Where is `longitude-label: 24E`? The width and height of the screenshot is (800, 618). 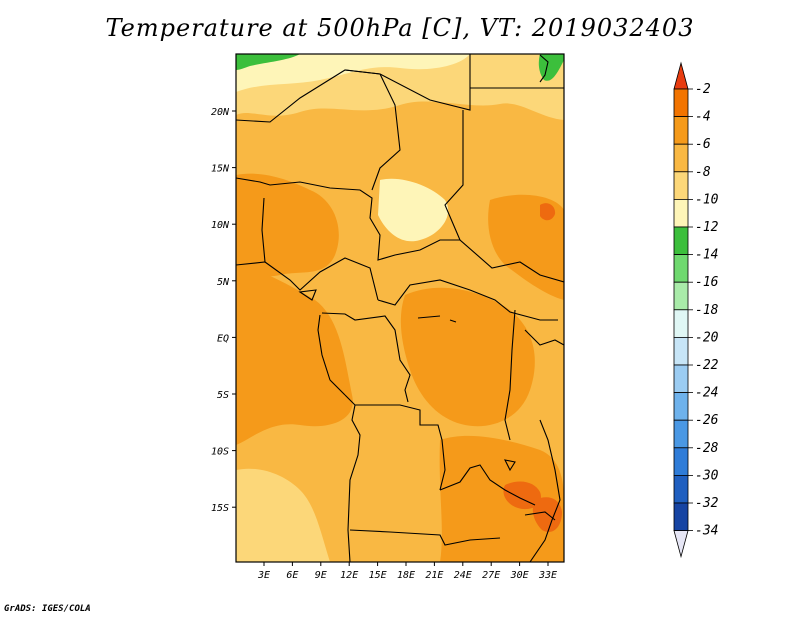
longitude-label: 24E is located at coordinates (463, 575).